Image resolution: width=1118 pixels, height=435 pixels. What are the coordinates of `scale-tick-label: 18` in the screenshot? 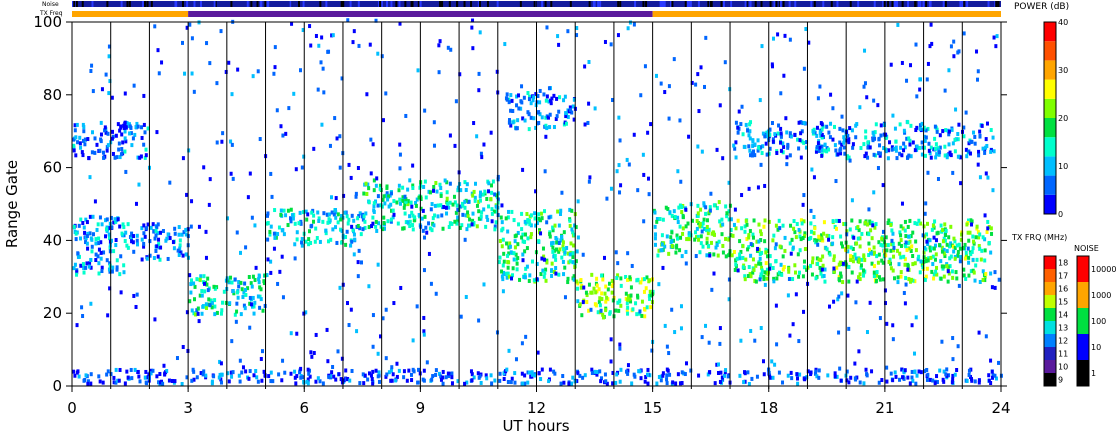 It's located at (1063, 263).